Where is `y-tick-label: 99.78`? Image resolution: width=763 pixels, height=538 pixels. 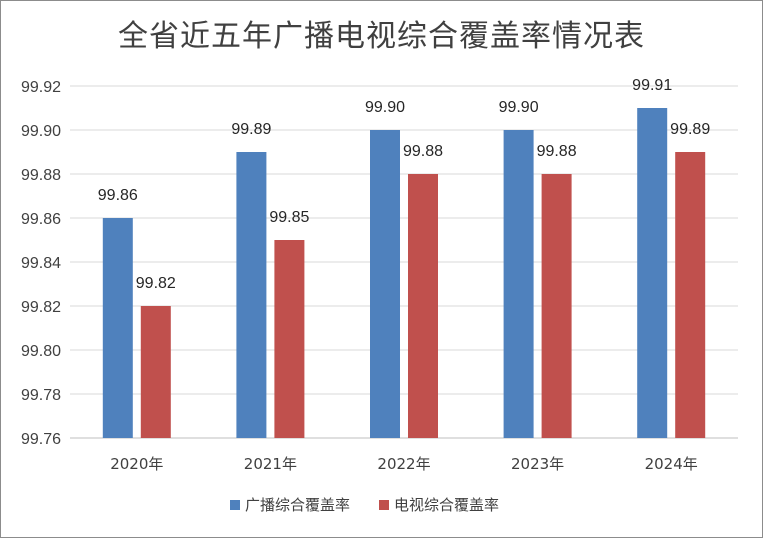 y-tick-label: 99.78 is located at coordinates (41, 395).